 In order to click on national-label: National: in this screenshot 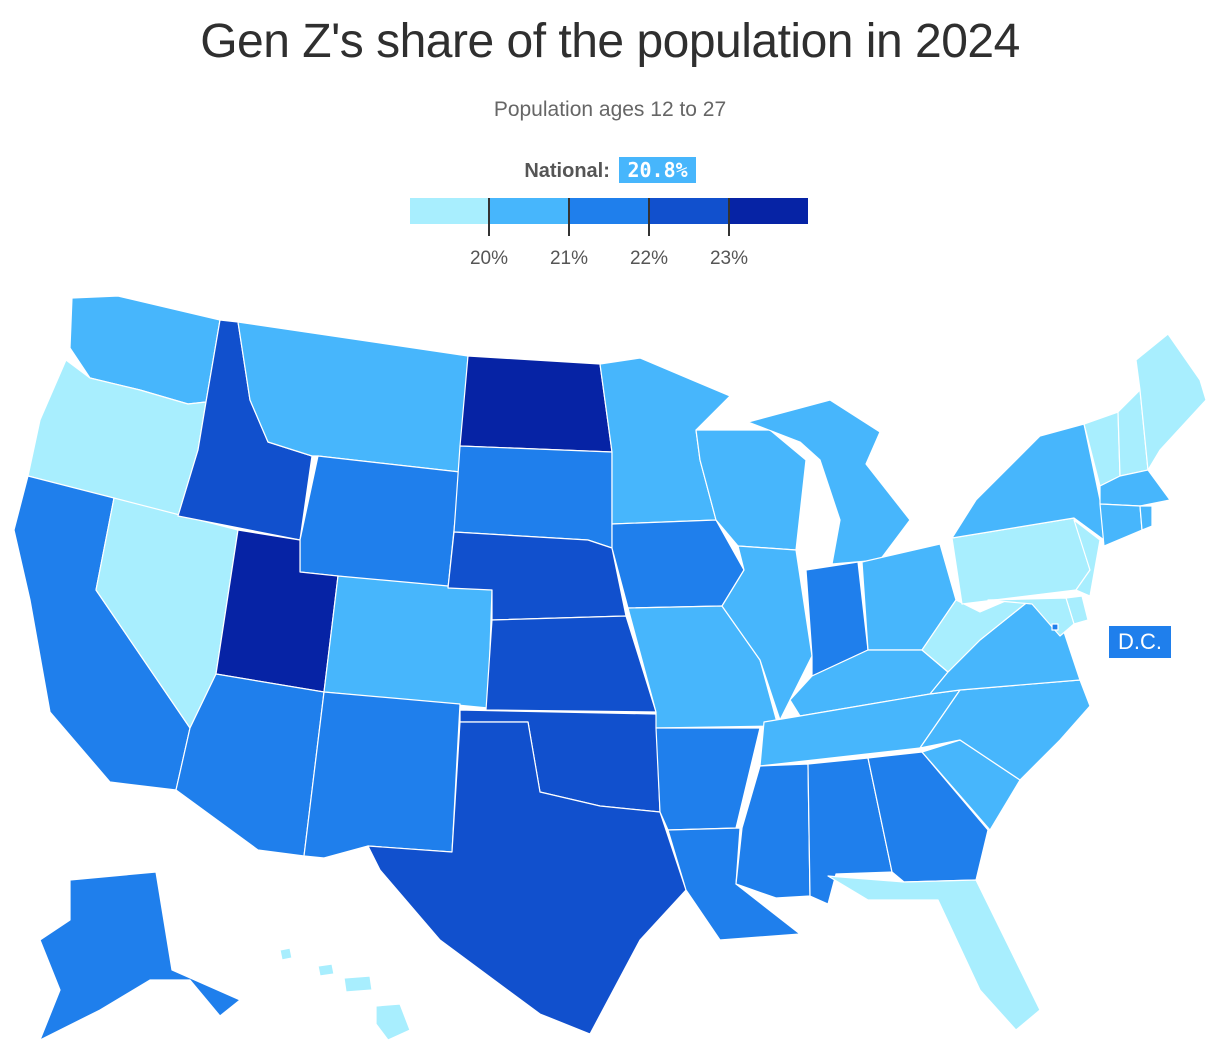, I will do `click(567, 171)`.